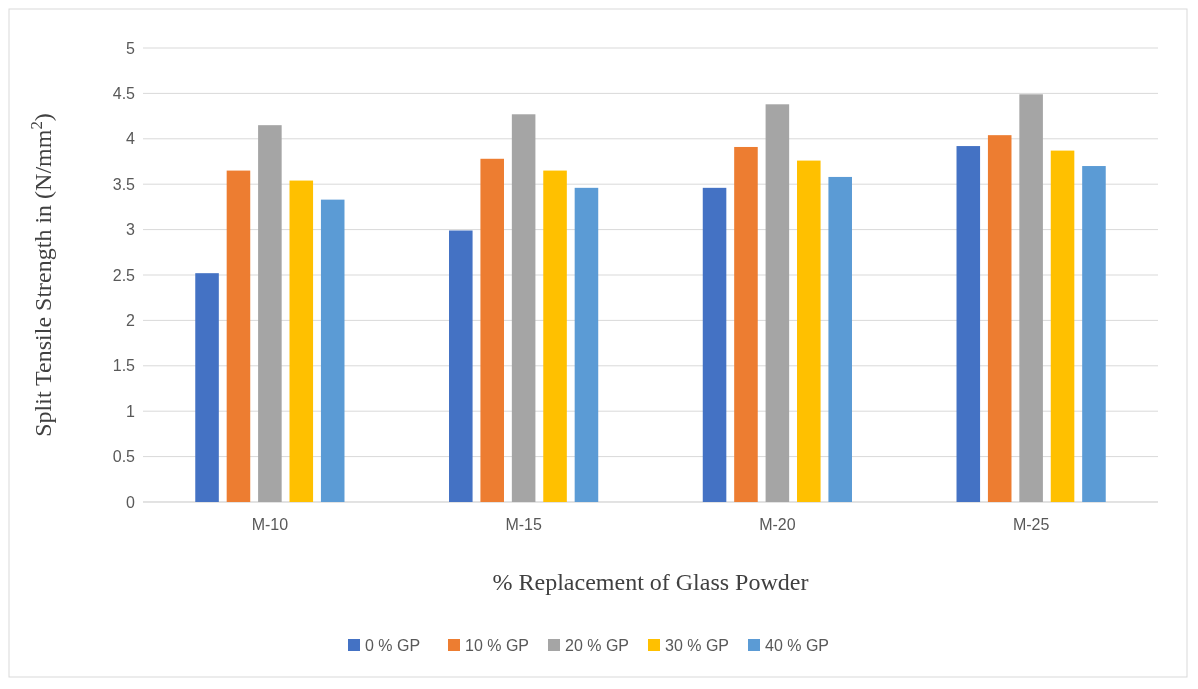  Describe the element at coordinates (131, 48) in the screenshot. I see `y-tick-label: 5` at that location.